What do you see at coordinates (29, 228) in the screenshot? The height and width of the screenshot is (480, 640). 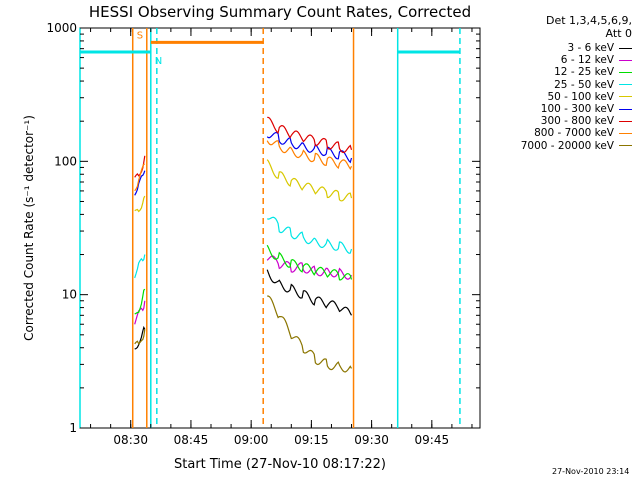 I see `y-axis-label: Corrected Count Rate (s⁻¹ detector⁻¹)` at bounding box center [29, 228].